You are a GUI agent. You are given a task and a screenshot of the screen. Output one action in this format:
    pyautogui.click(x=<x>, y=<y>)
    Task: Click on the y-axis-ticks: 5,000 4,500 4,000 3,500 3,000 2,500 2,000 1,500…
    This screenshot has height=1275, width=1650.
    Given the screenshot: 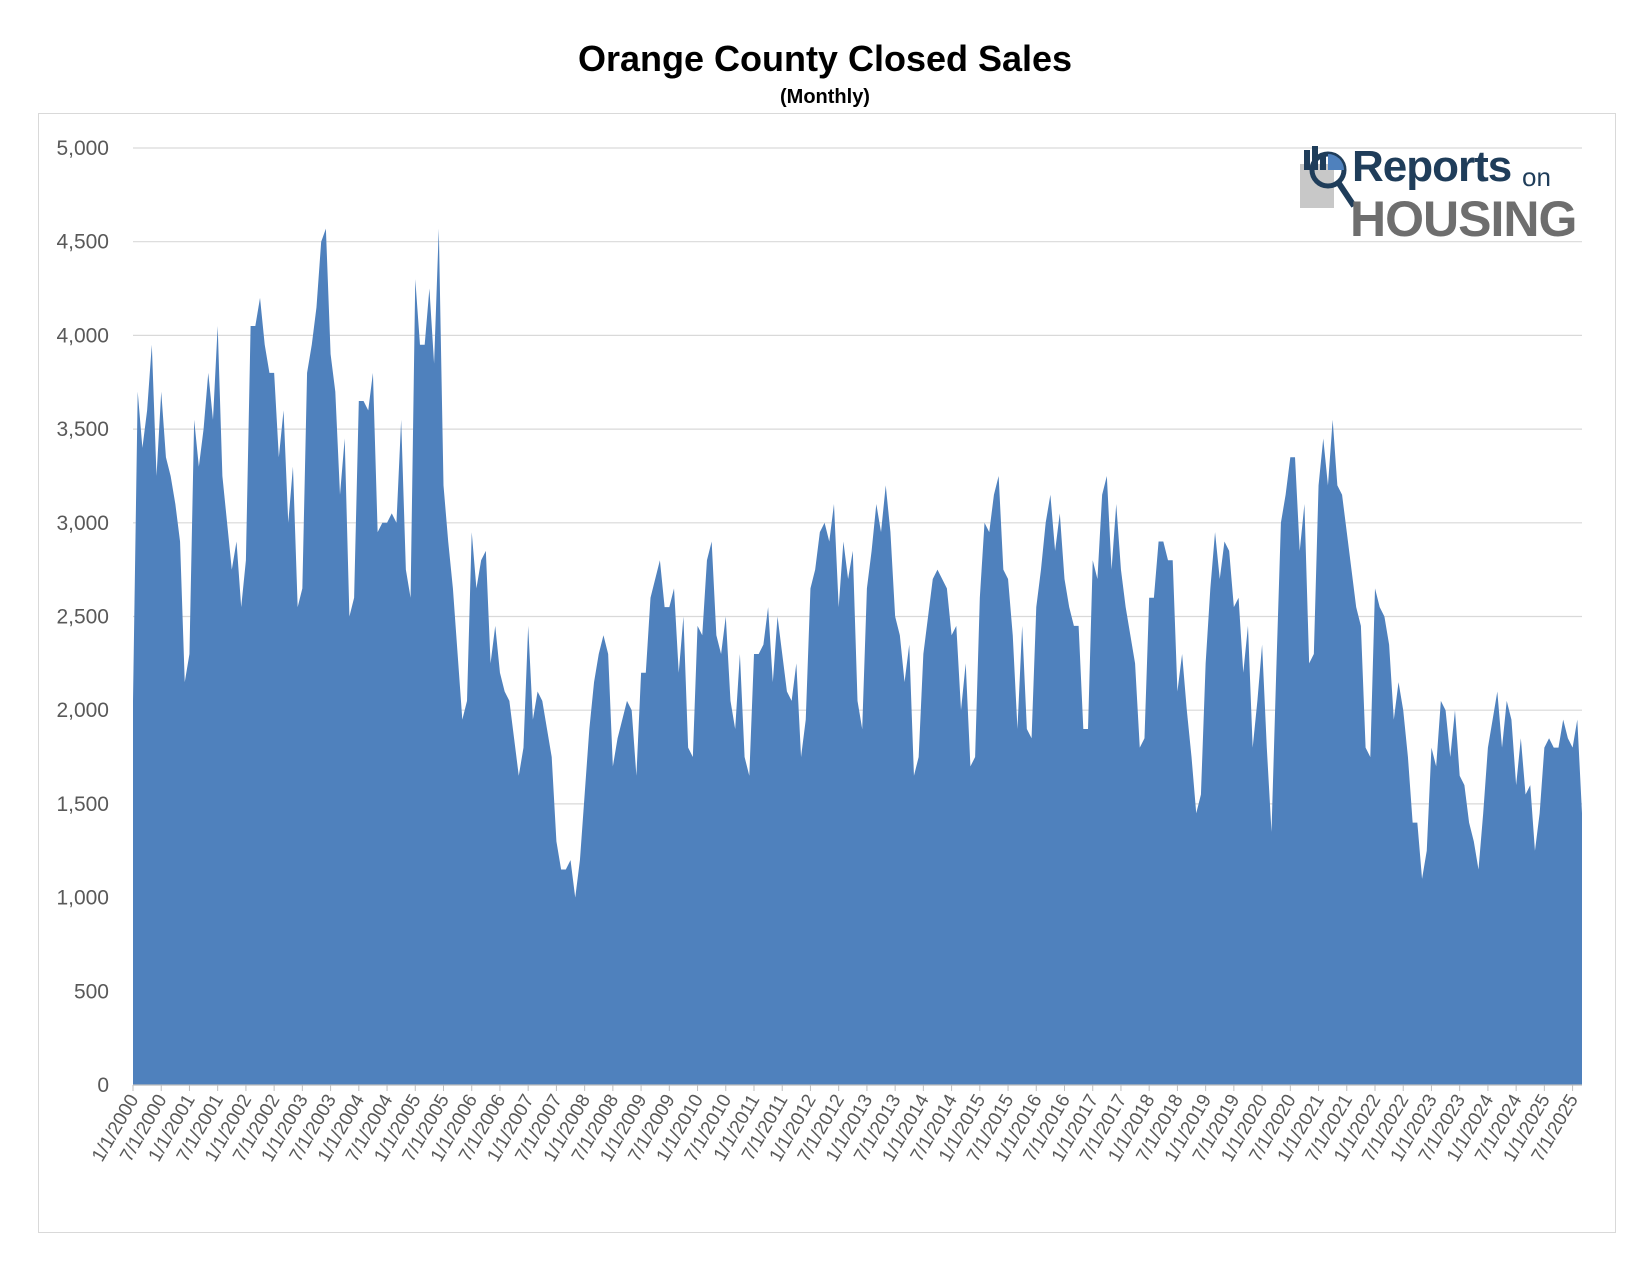 What is the action you would take?
    pyautogui.click(x=82, y=617)
    